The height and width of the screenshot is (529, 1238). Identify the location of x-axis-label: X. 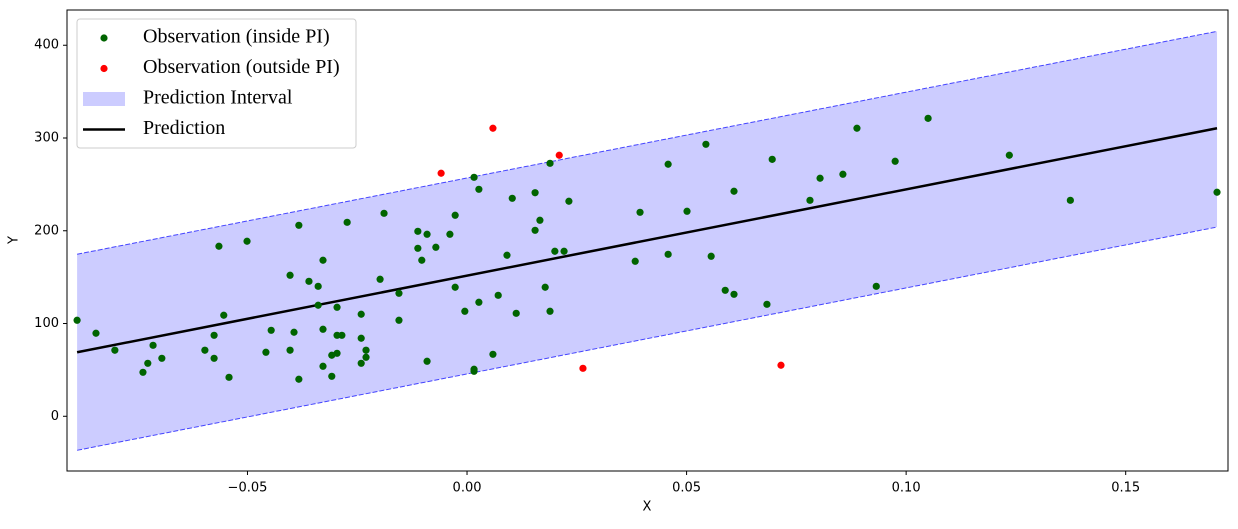
(647, 507).